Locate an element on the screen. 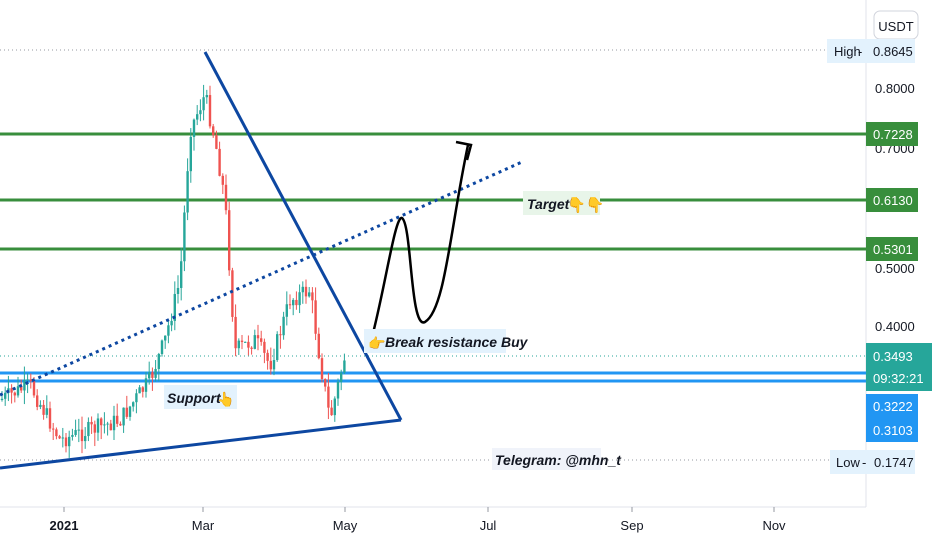  x-tick-label: Mar is located at coordinates (203, 525).